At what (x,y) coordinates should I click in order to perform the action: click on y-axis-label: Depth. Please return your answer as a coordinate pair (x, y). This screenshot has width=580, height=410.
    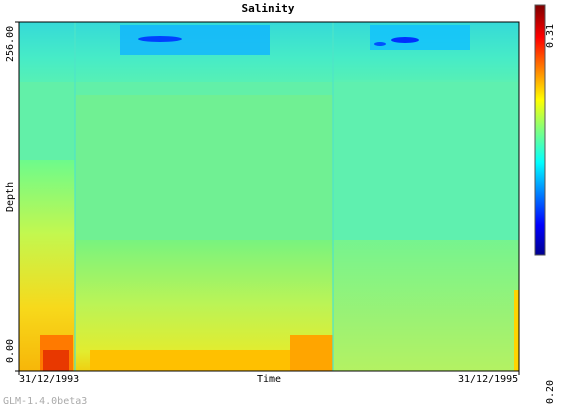
    Looking at the image, I should click on (10, 196).